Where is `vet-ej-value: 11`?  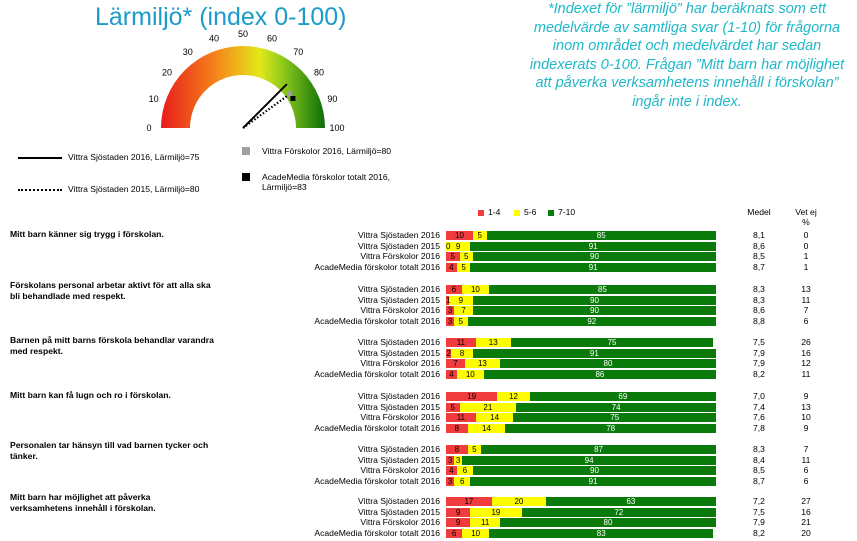 vet-ej-value: 11 is located at coordinates (806, 373).